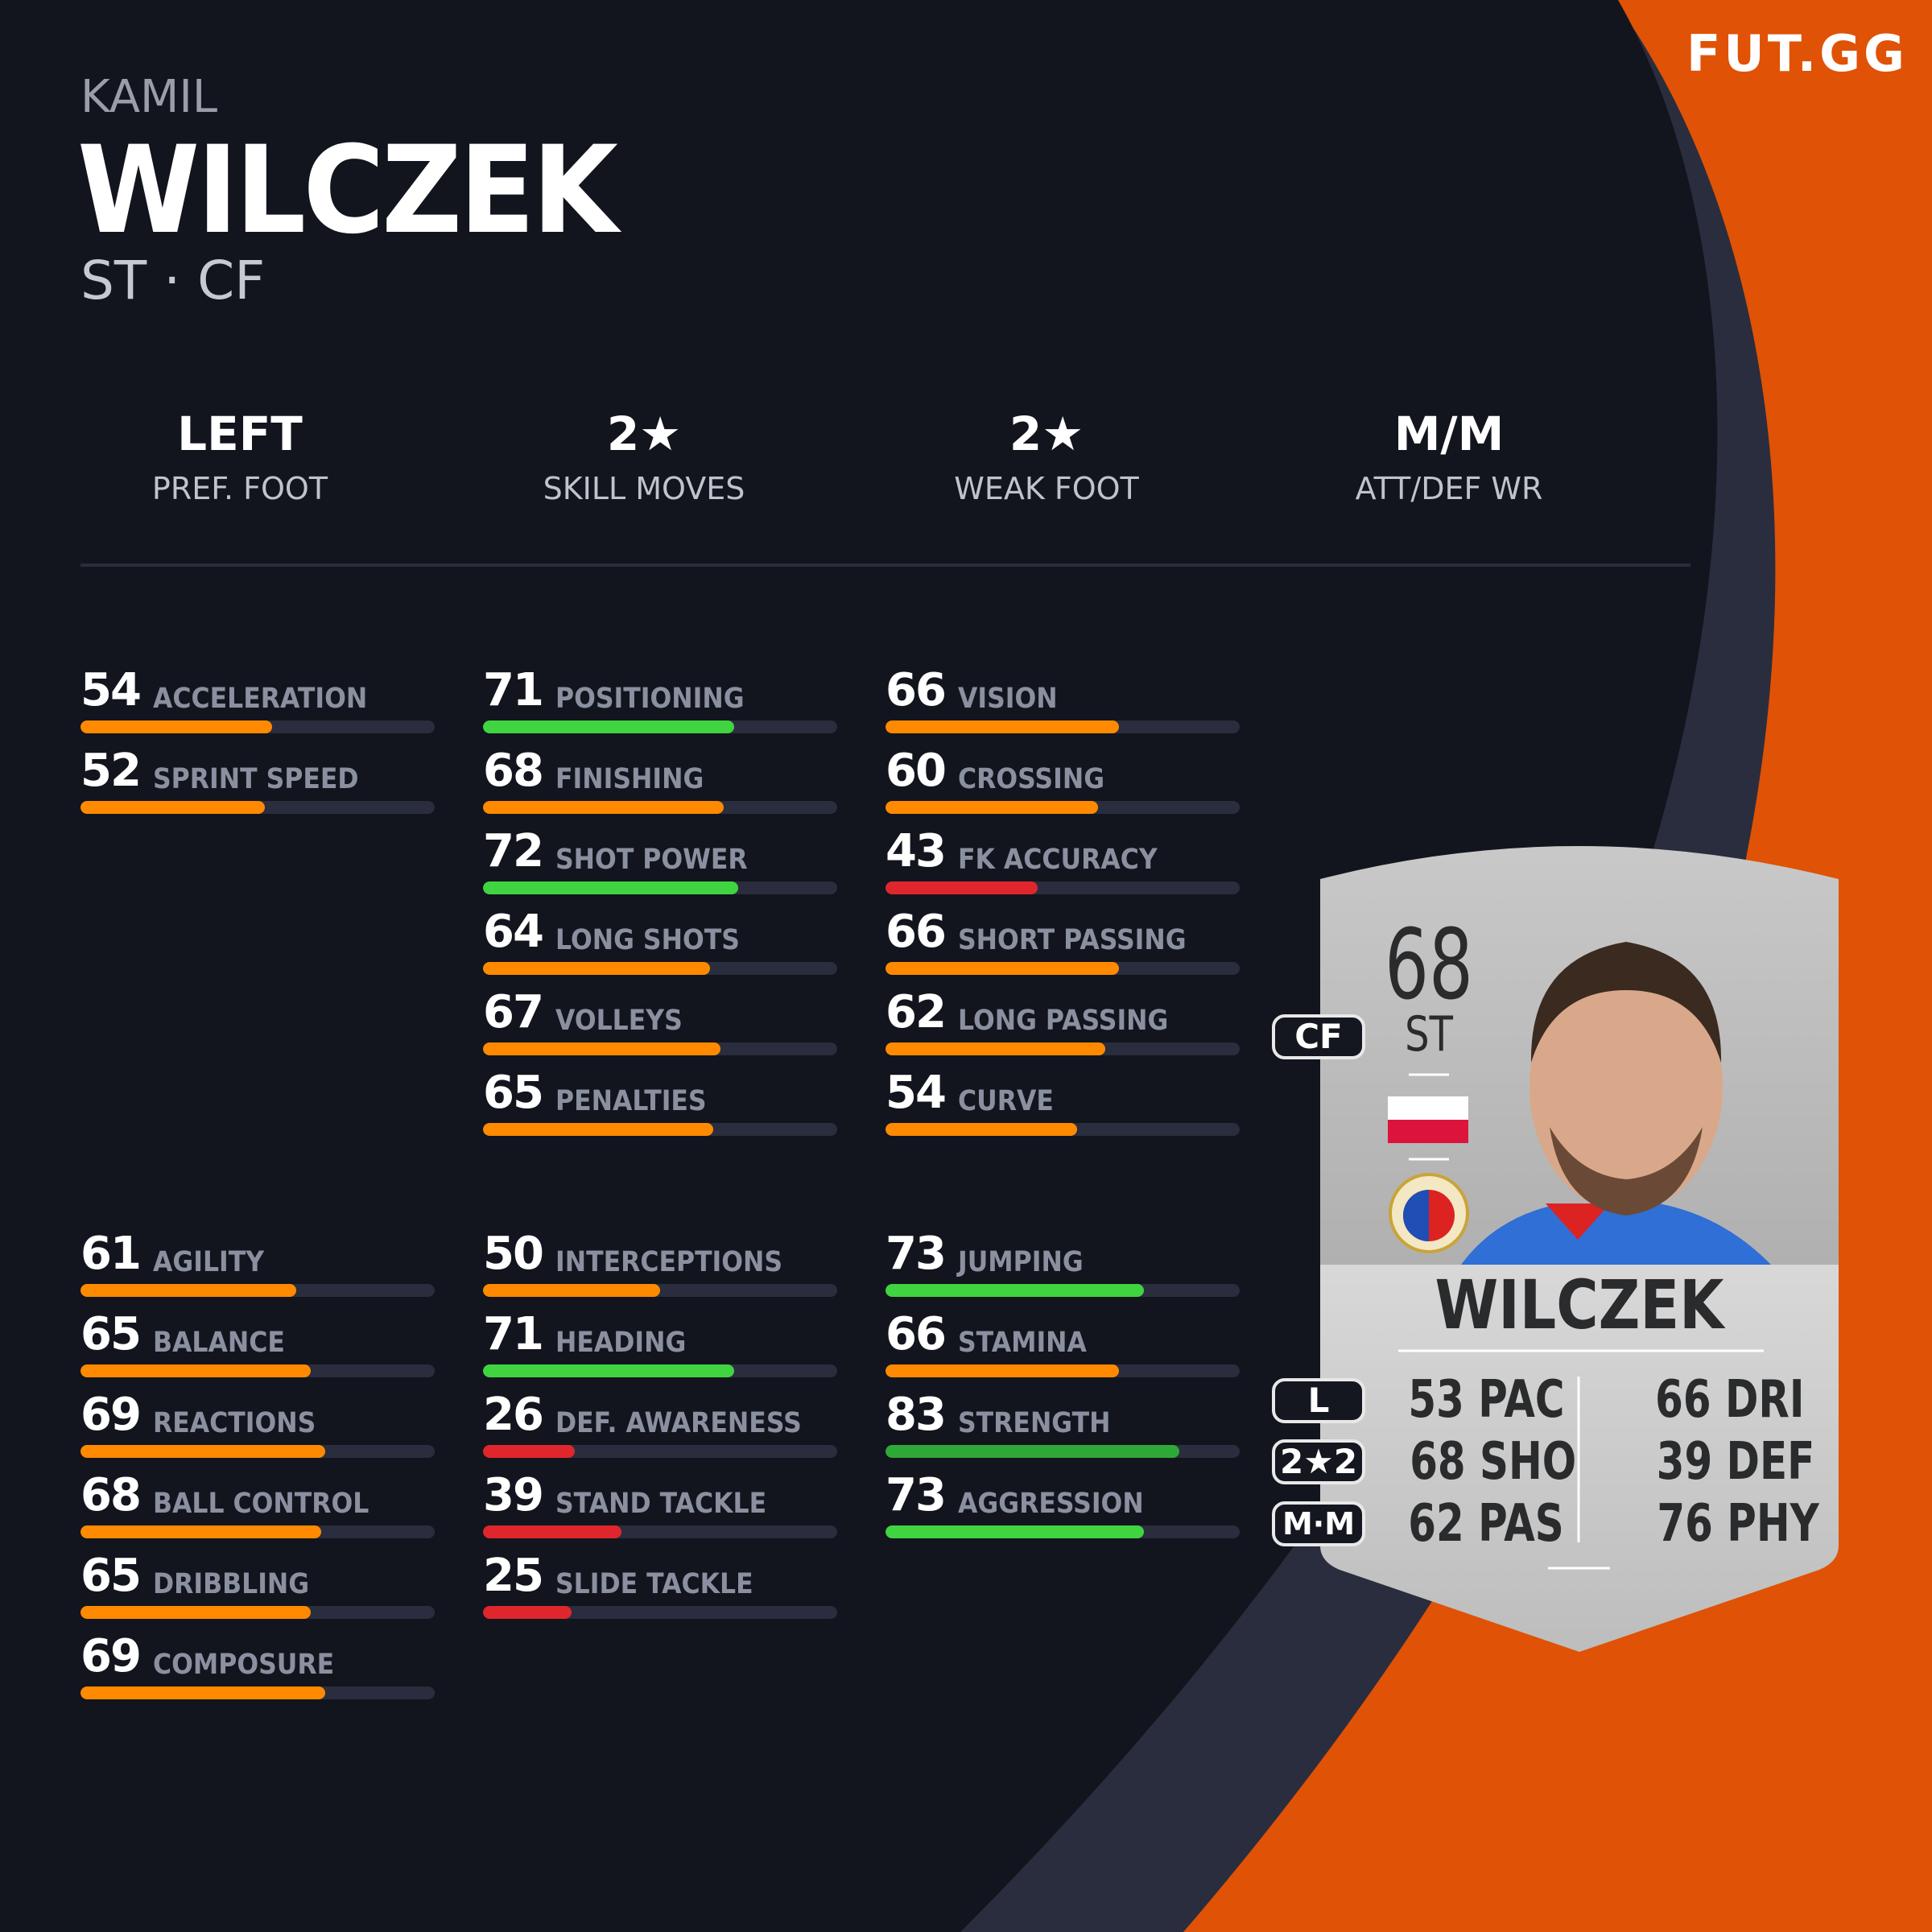  What do you see at coordinates (1428, 1119) in the screenshot?
I see `poland-flag-icon` at bounding box center [1428, 1119].